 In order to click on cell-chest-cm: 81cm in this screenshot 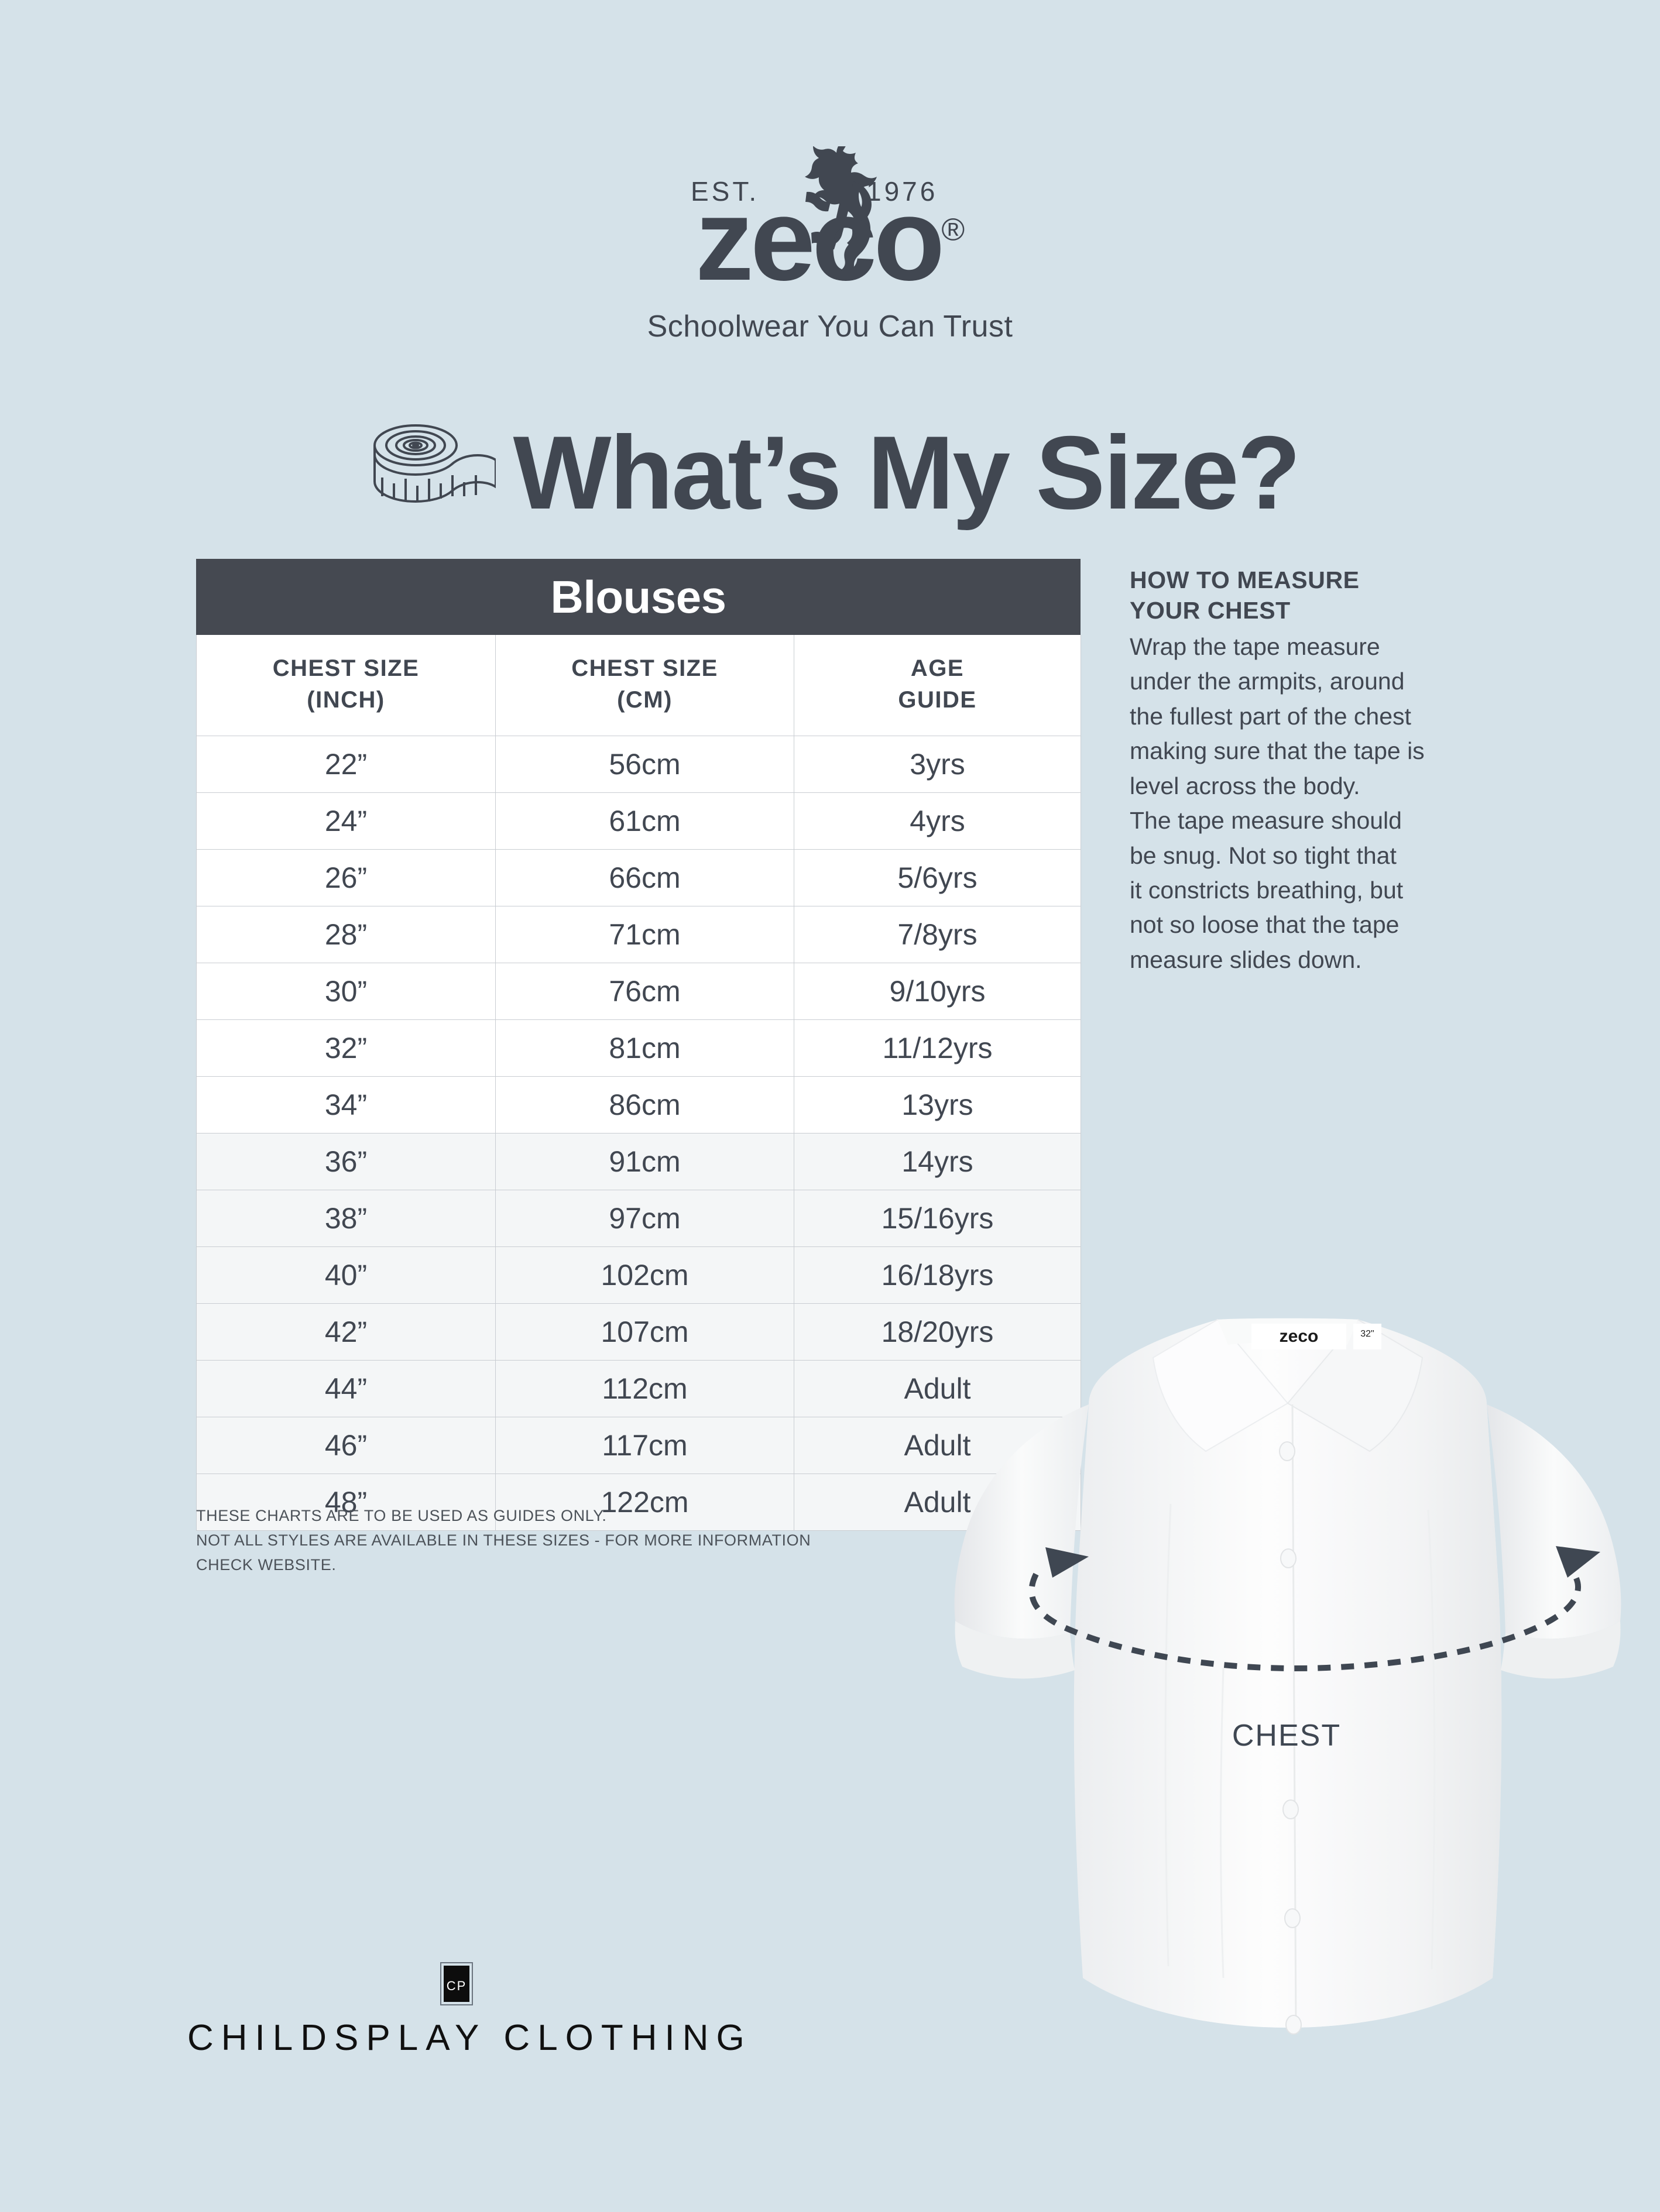, I will do `click(644, 1048)`.